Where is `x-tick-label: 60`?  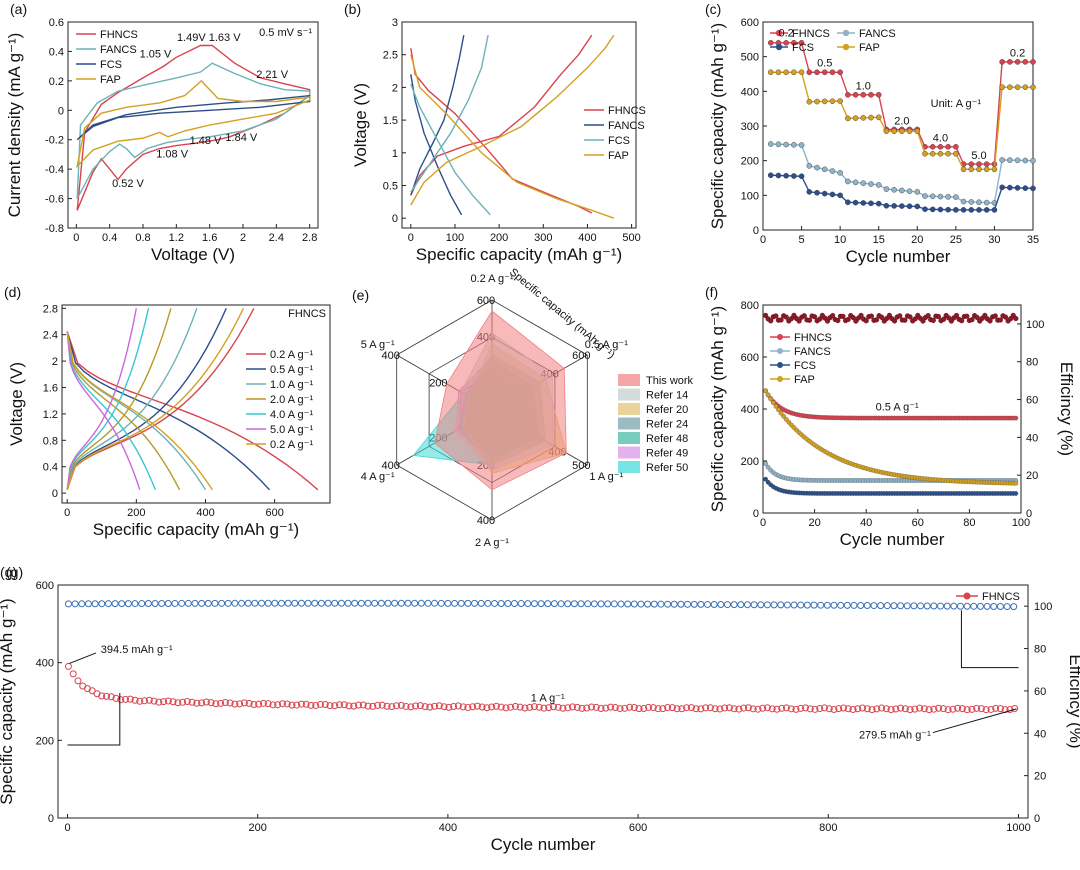
x-tick-label: 60 is located at coordinates (918, 523).